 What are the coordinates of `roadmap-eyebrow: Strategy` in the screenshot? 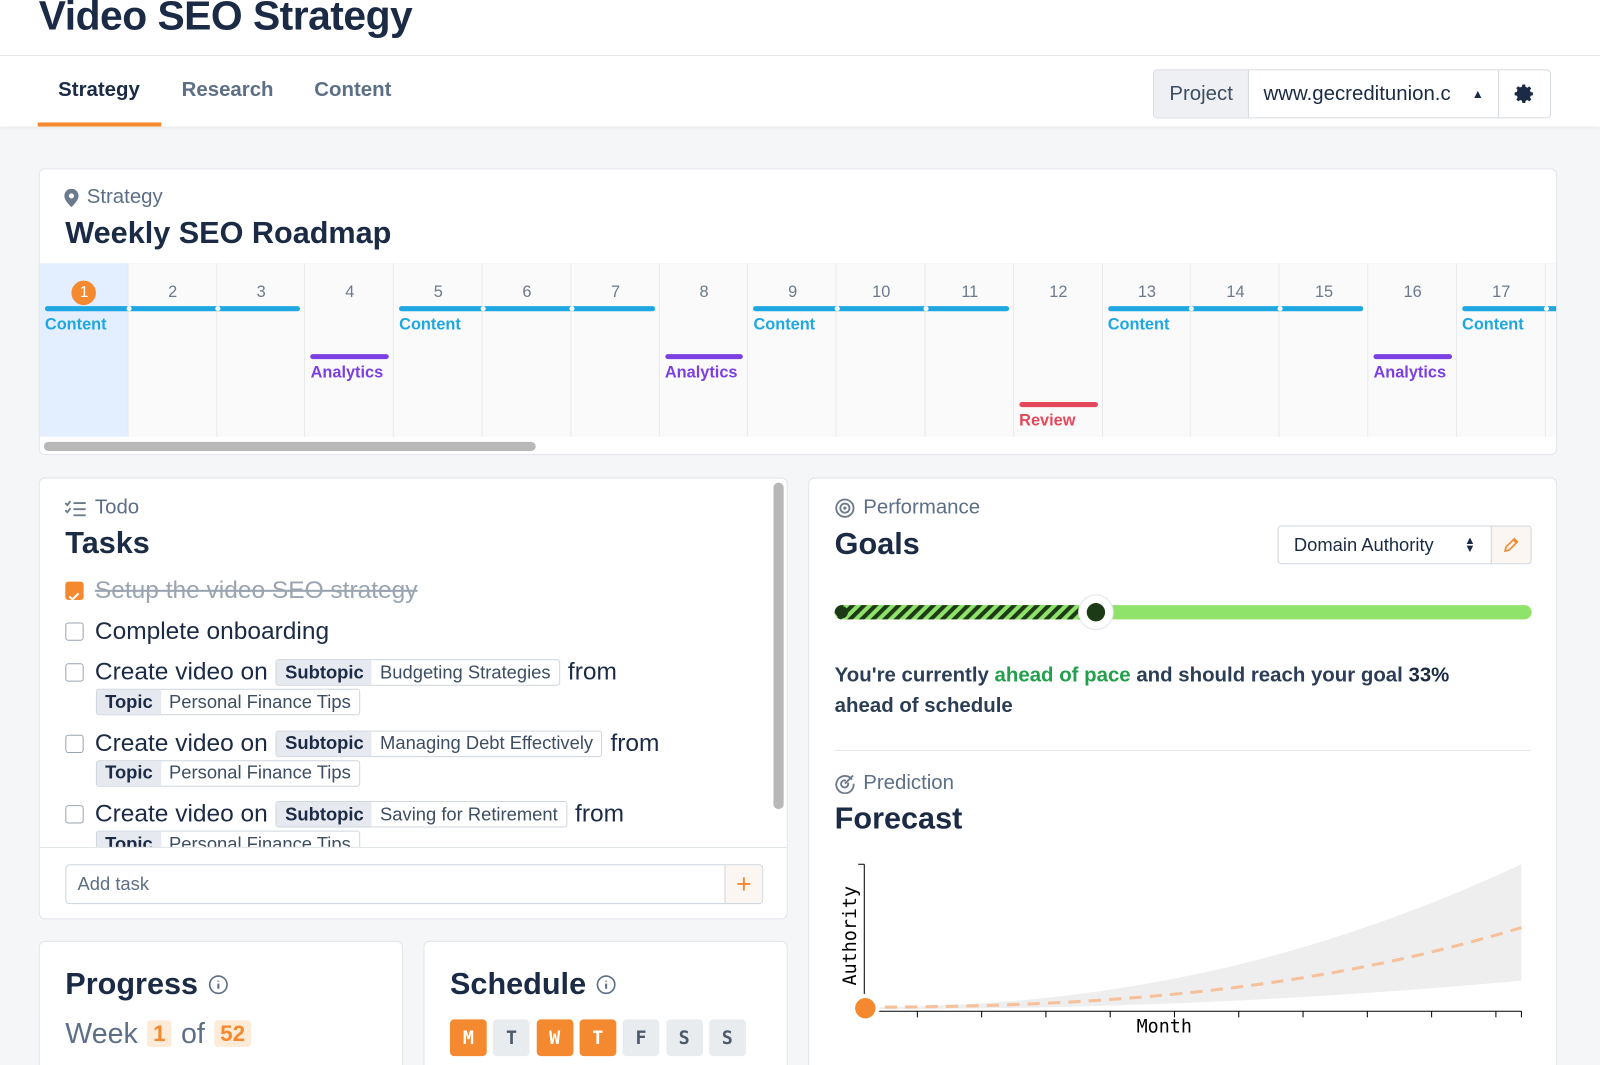 It's located at (113, 197).